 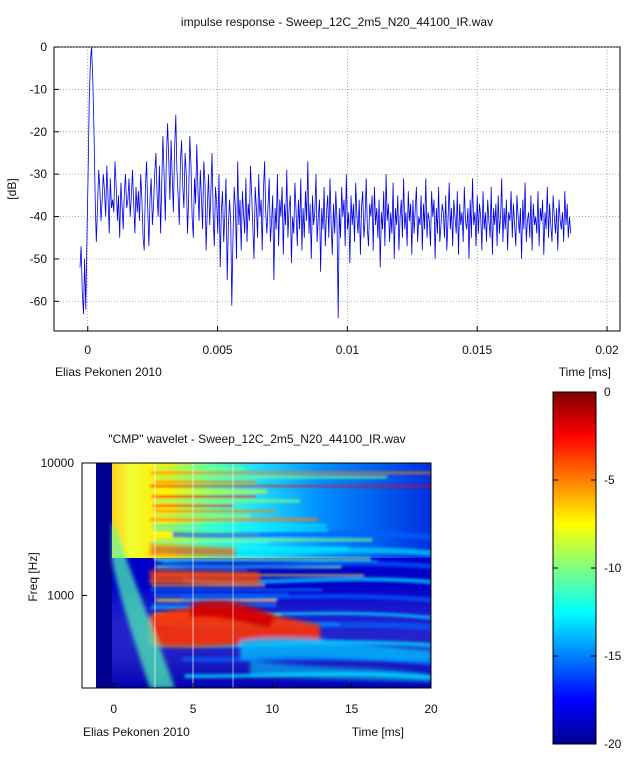 I want to click on ir-x-ticks: 0 0.005 0.01 0.015 0.02, so click(x=351, y=341).